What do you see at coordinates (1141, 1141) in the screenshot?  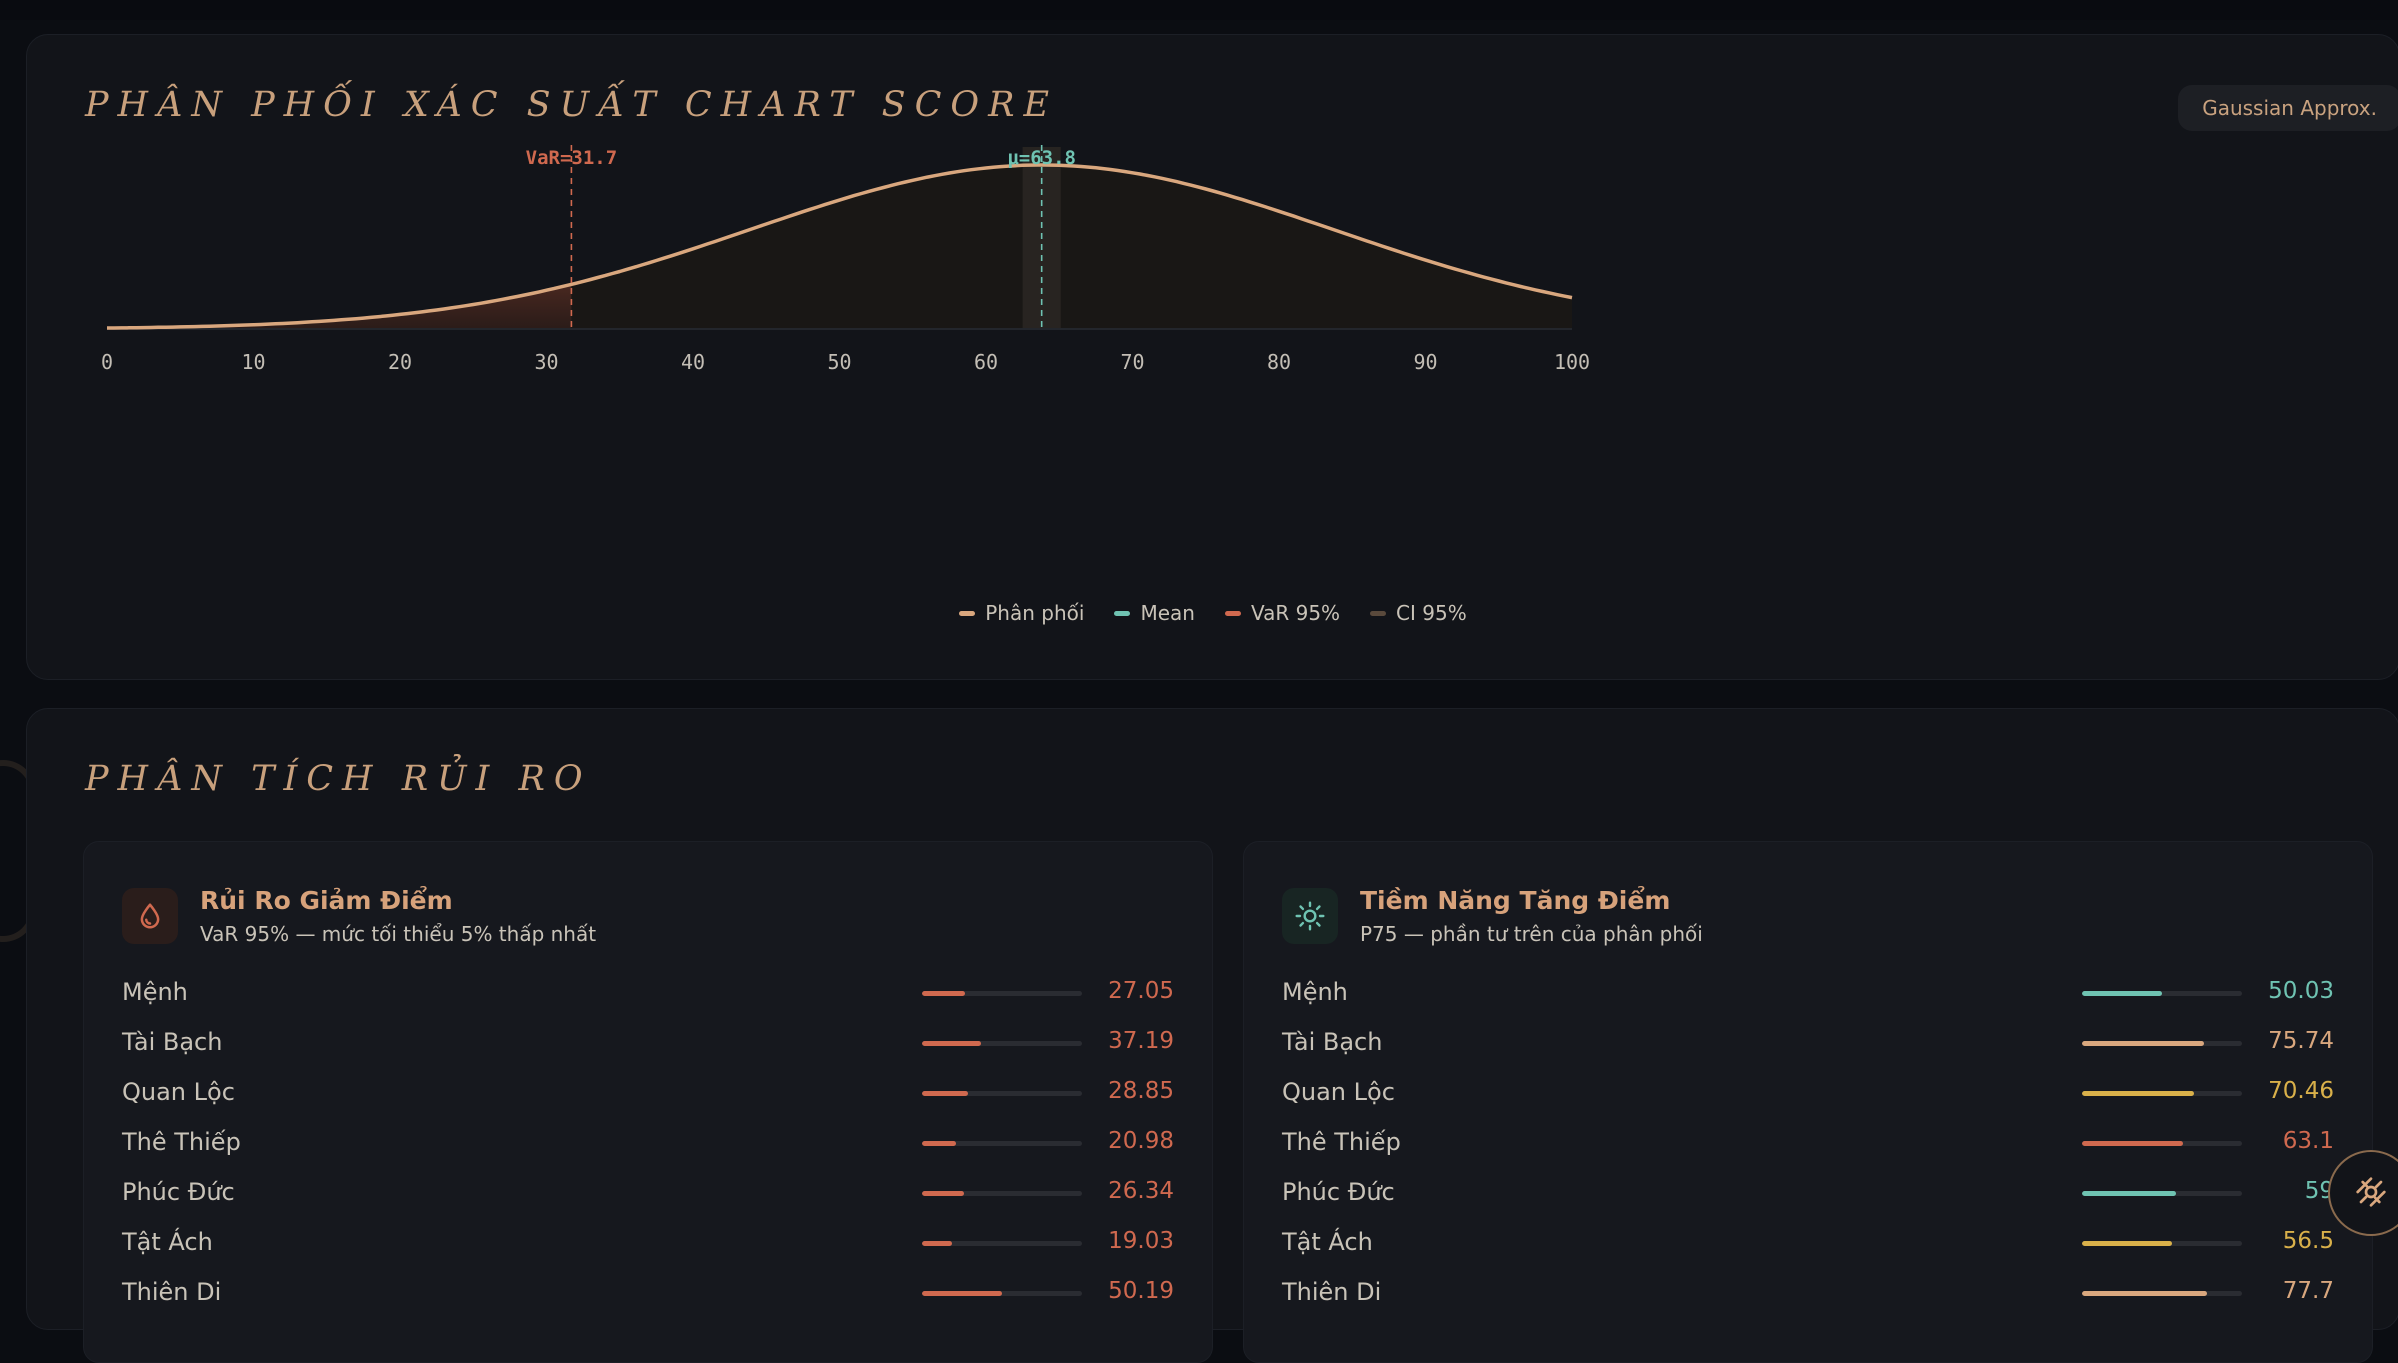 I see `metric-value: 20.98` at bounding box center [1141, 1141].